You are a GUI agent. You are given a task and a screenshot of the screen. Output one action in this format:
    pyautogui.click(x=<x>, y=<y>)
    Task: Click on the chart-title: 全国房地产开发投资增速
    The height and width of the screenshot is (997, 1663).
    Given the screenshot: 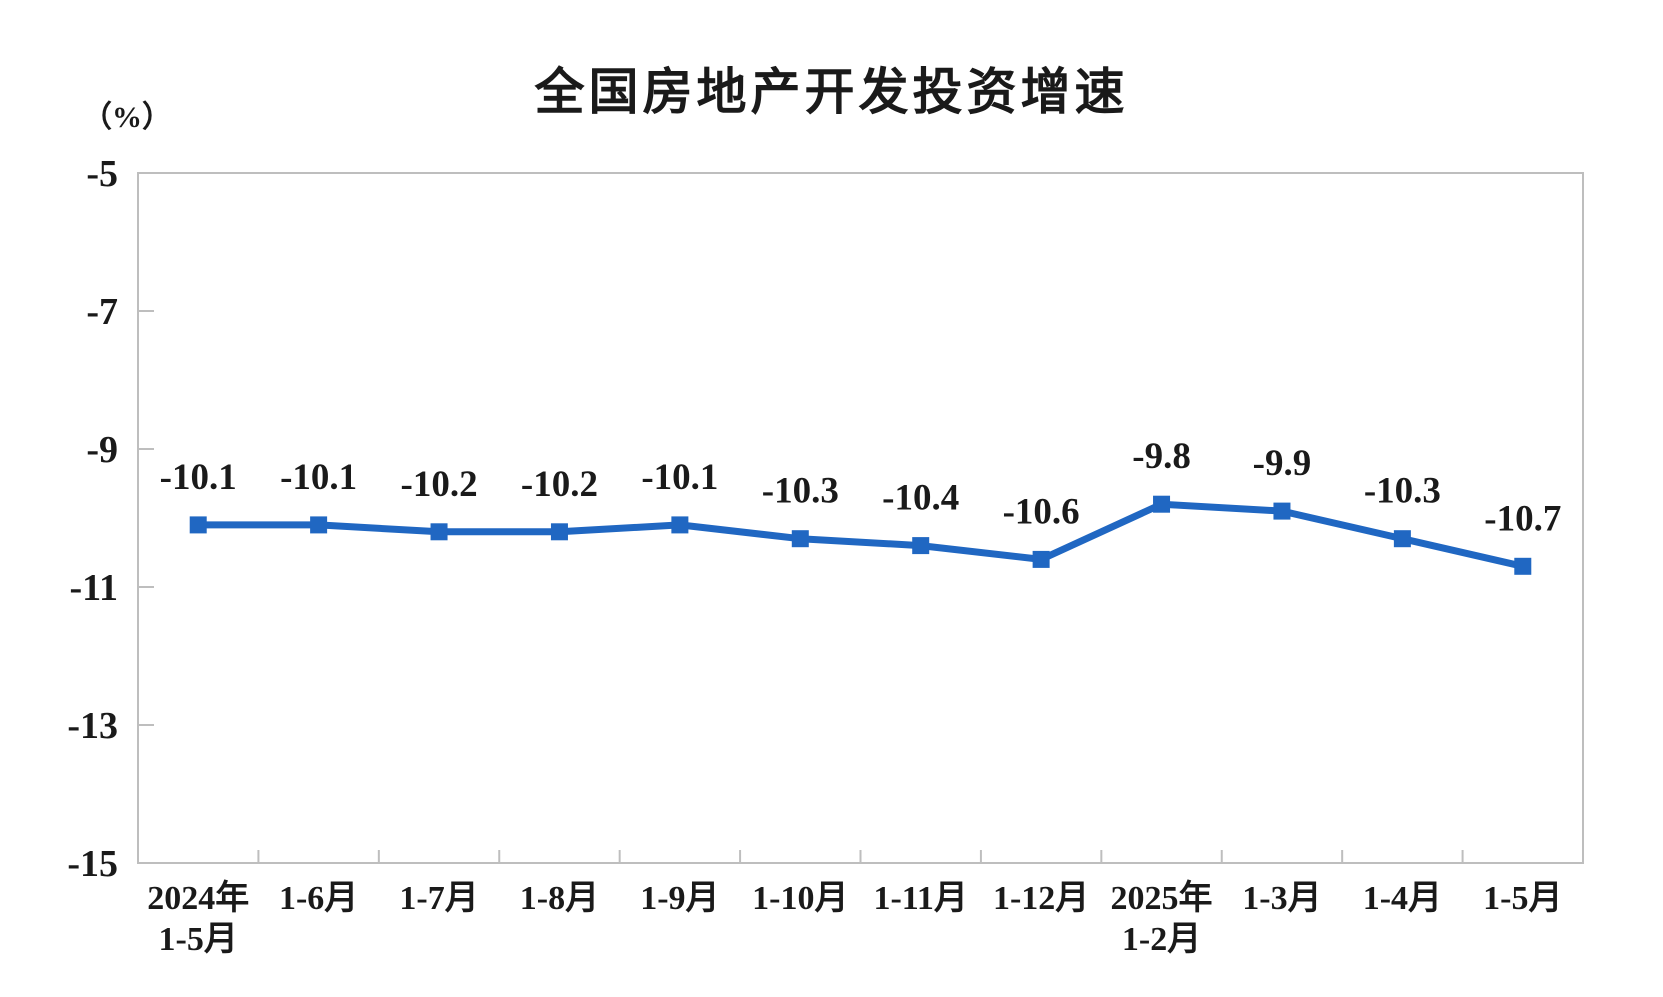 What is the action you would take?
    pyautogui.click(x=831, y=92)
    